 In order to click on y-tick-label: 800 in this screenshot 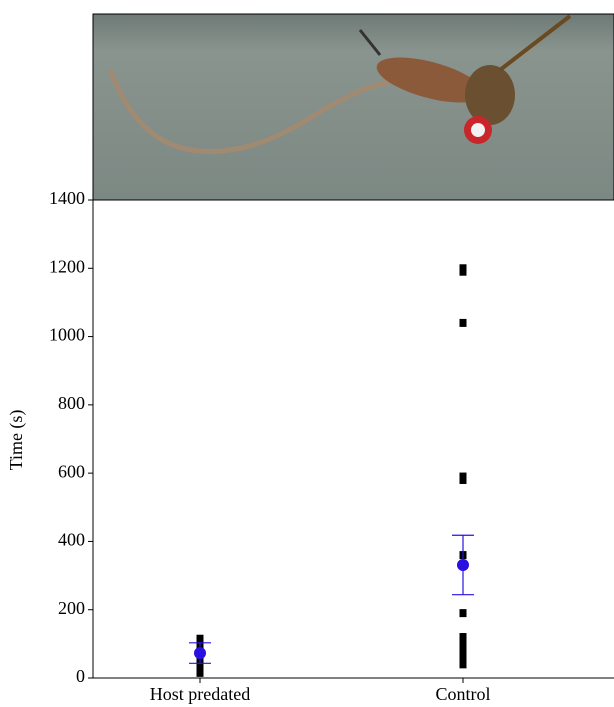, I will do `click(71, 403)`.